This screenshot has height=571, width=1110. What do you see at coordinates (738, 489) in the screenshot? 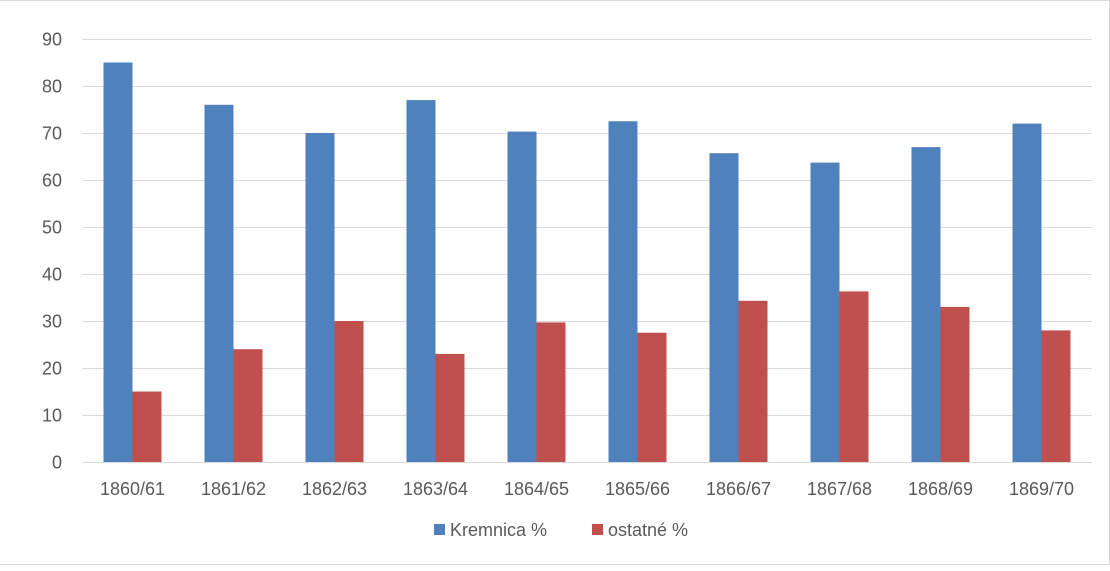
I see `x-tick-label: 1866/67` at bounding box center [738, 489].